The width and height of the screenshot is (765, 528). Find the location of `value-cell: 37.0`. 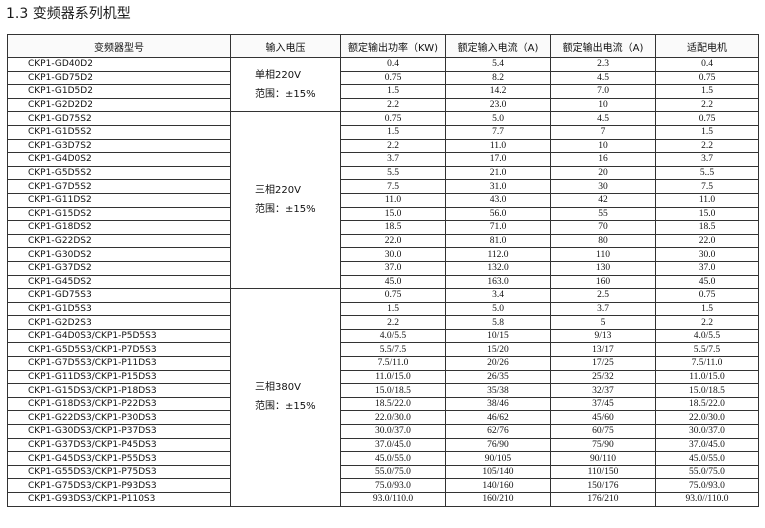

value-cell: 37.0 is located at coordinates (707, 268).